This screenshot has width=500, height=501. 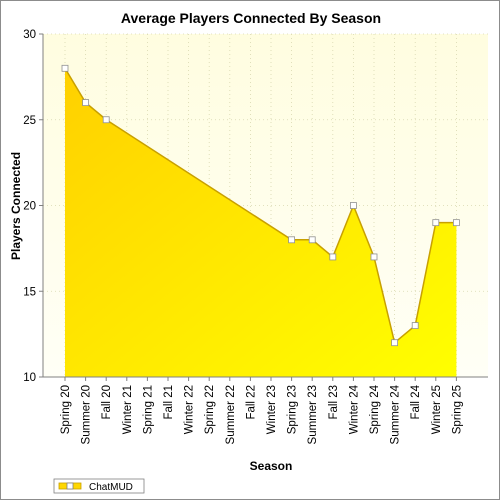 I want to click on x-tick-label: Spring 25, so click(x=457, y=409).